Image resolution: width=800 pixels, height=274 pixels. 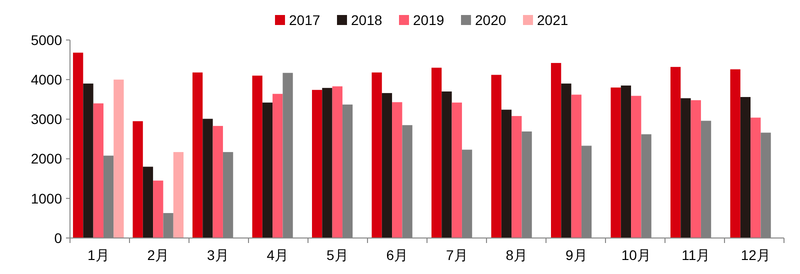 I want to click on legend-label: 2021, so click(x=552, y=20).